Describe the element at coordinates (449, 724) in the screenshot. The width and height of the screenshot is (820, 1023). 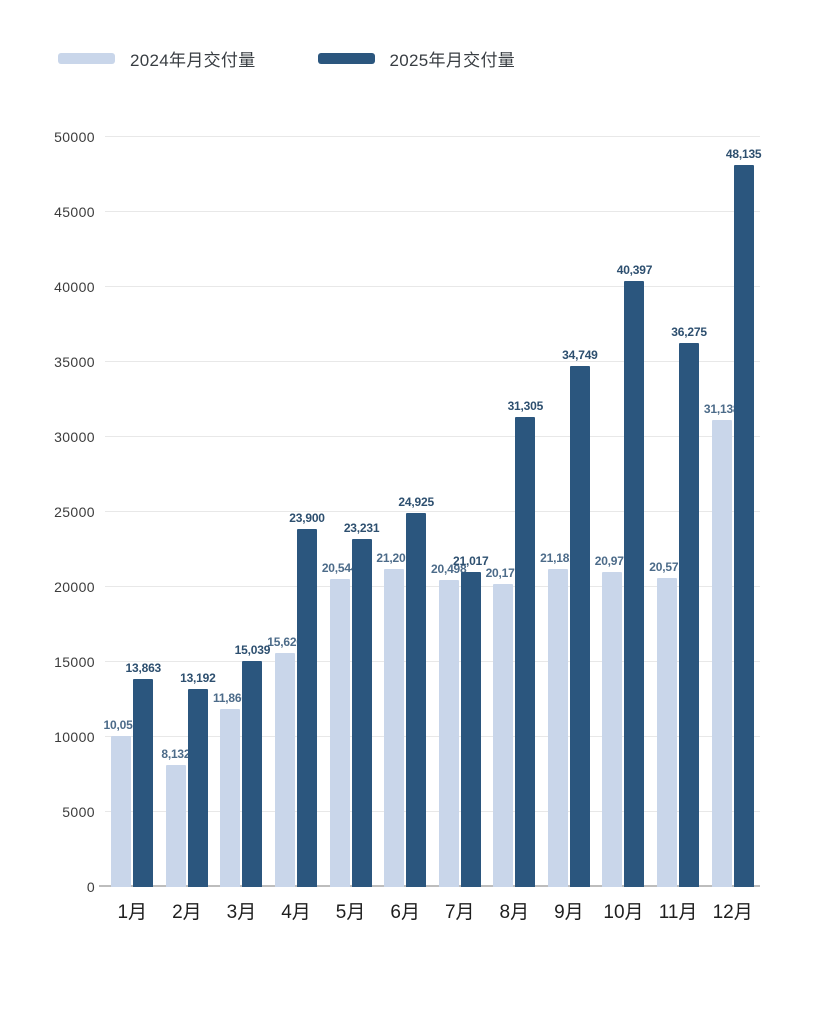
I see `bar-2024年月交付量-7月: 20,498` at that location.